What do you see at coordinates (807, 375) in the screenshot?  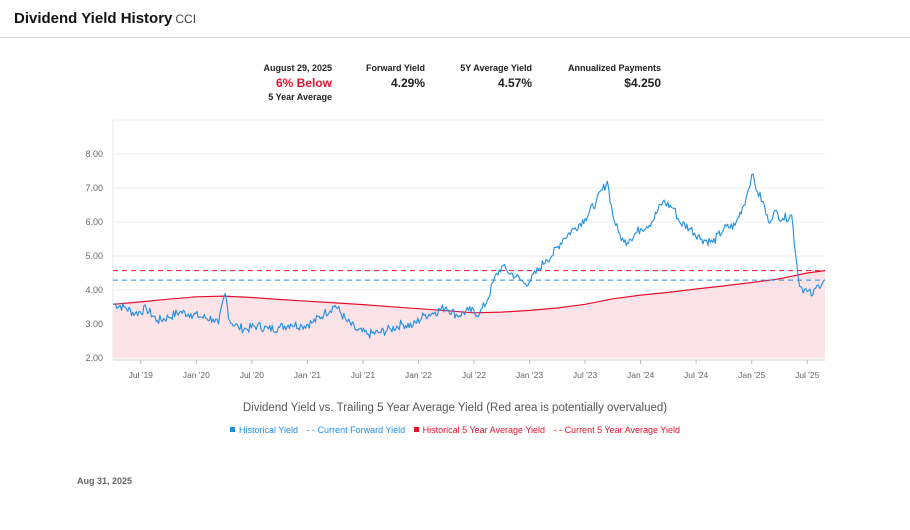 I see `x-tick-label: Jul '25` at bounding box center [807, 375].